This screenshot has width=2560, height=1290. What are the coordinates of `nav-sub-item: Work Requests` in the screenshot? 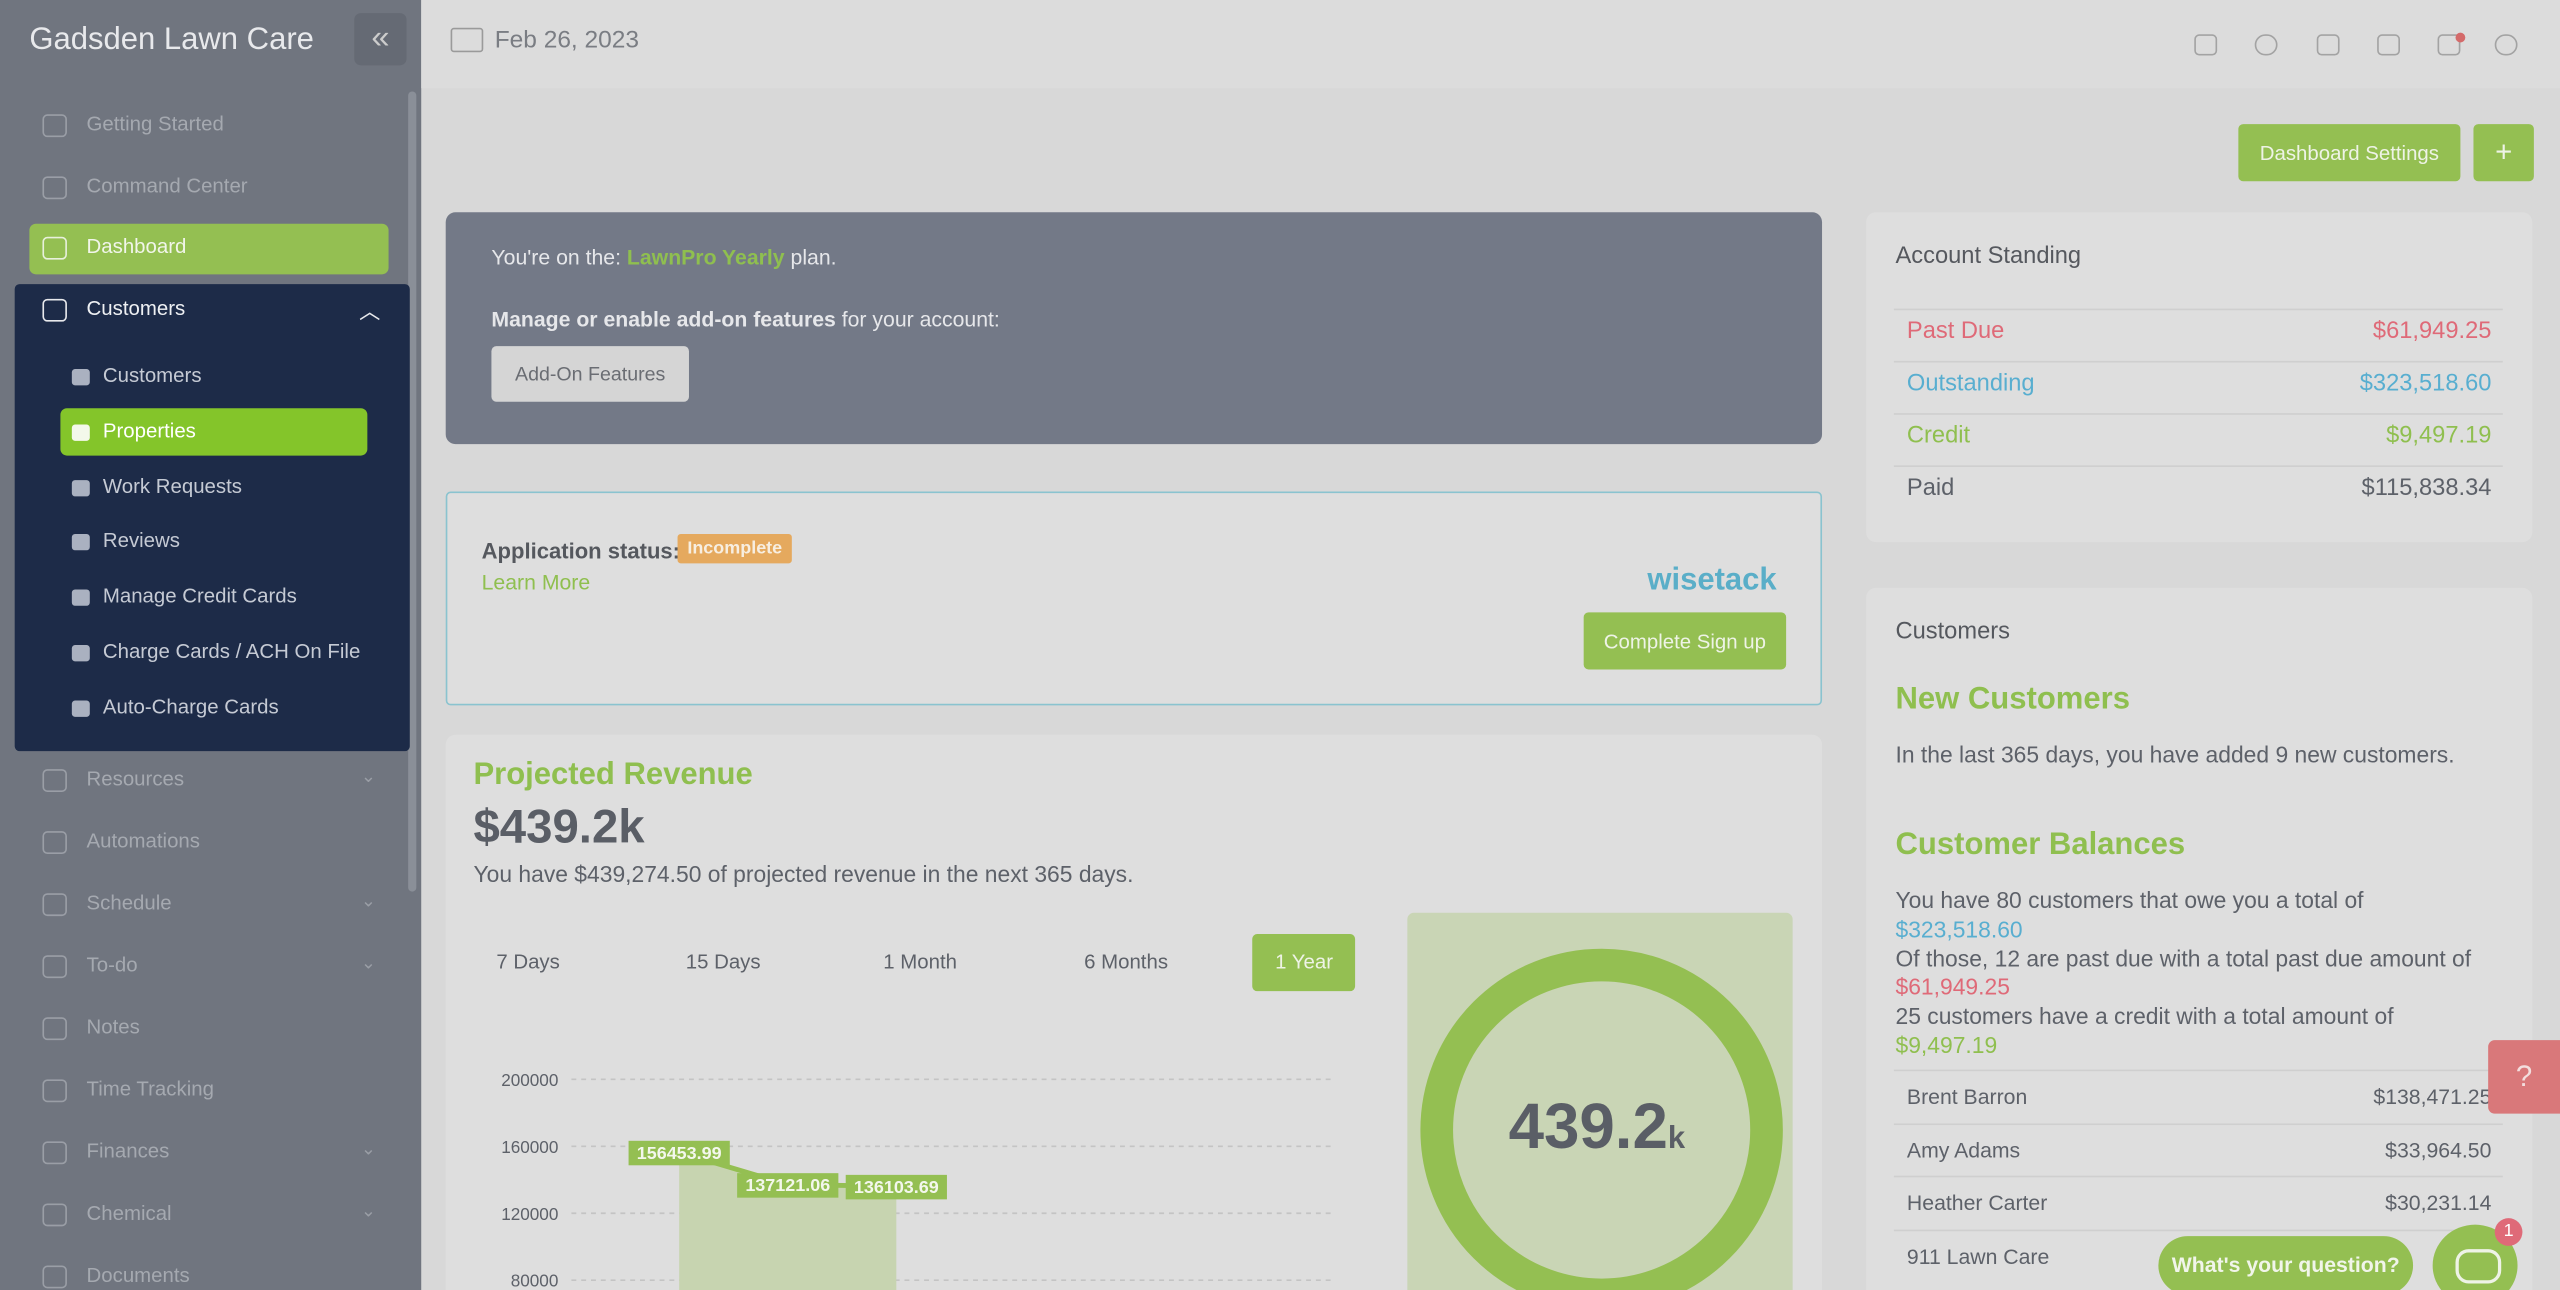 It's located at (172, 486).